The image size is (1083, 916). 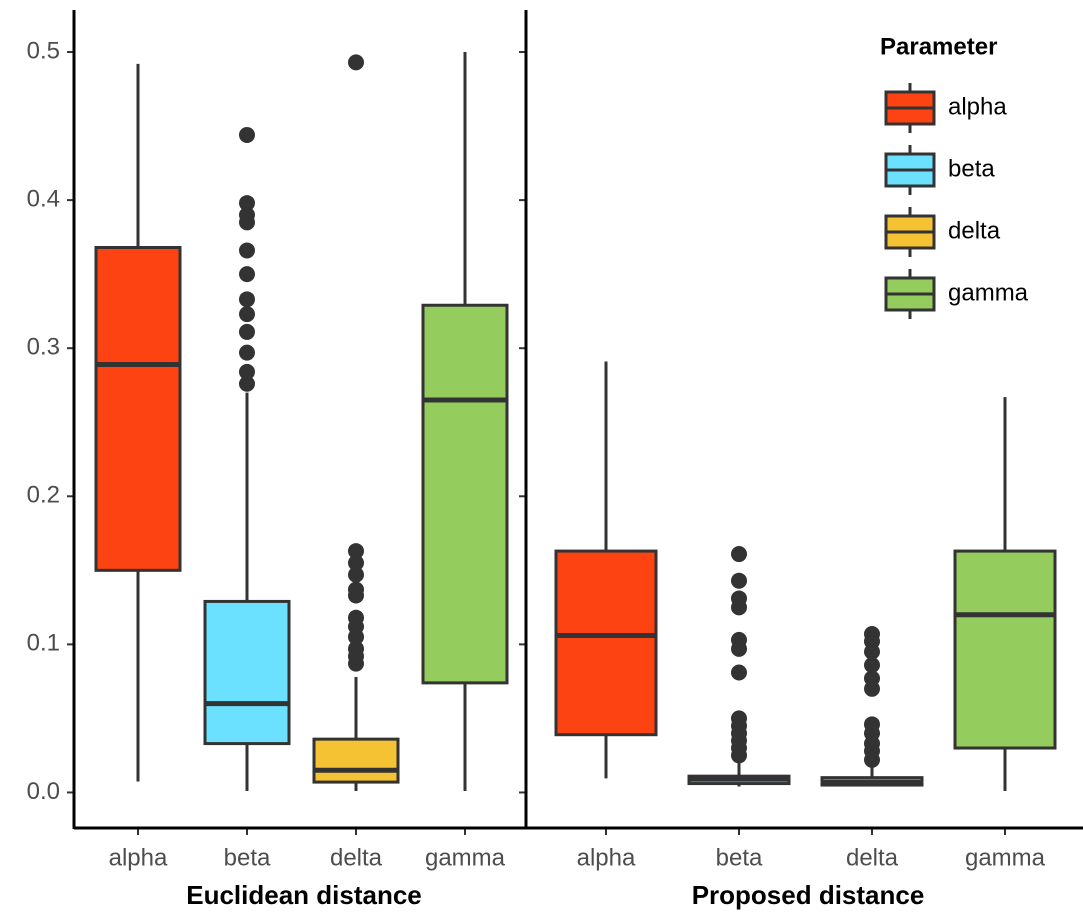 I want to click on x-axis-label: Proposed distance, so click(x=808, y=895).